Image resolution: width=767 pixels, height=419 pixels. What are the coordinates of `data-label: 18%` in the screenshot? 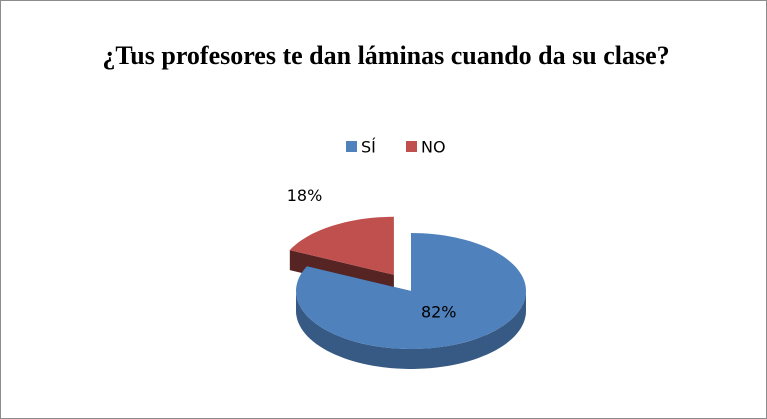 It's located at (305, 195).